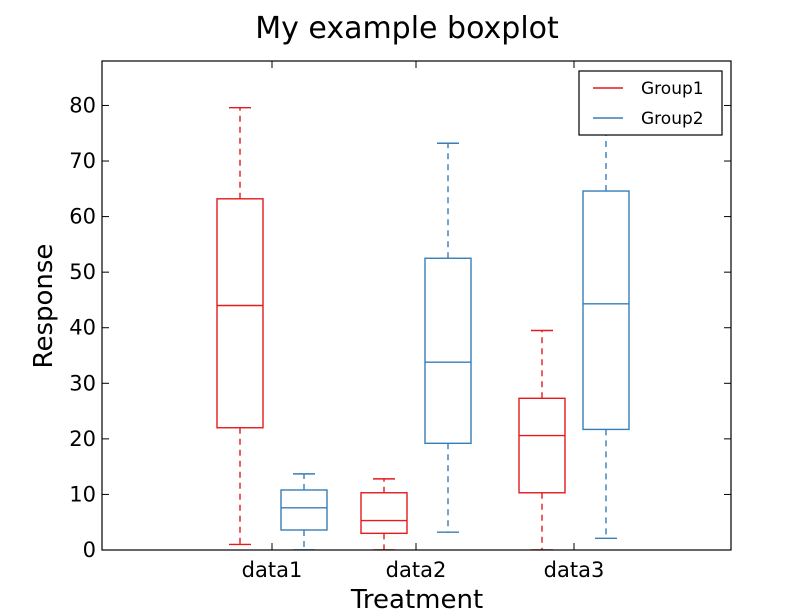 The image size is (812, 612). I want to click on y-tick-label: 40, so click(82, 328).